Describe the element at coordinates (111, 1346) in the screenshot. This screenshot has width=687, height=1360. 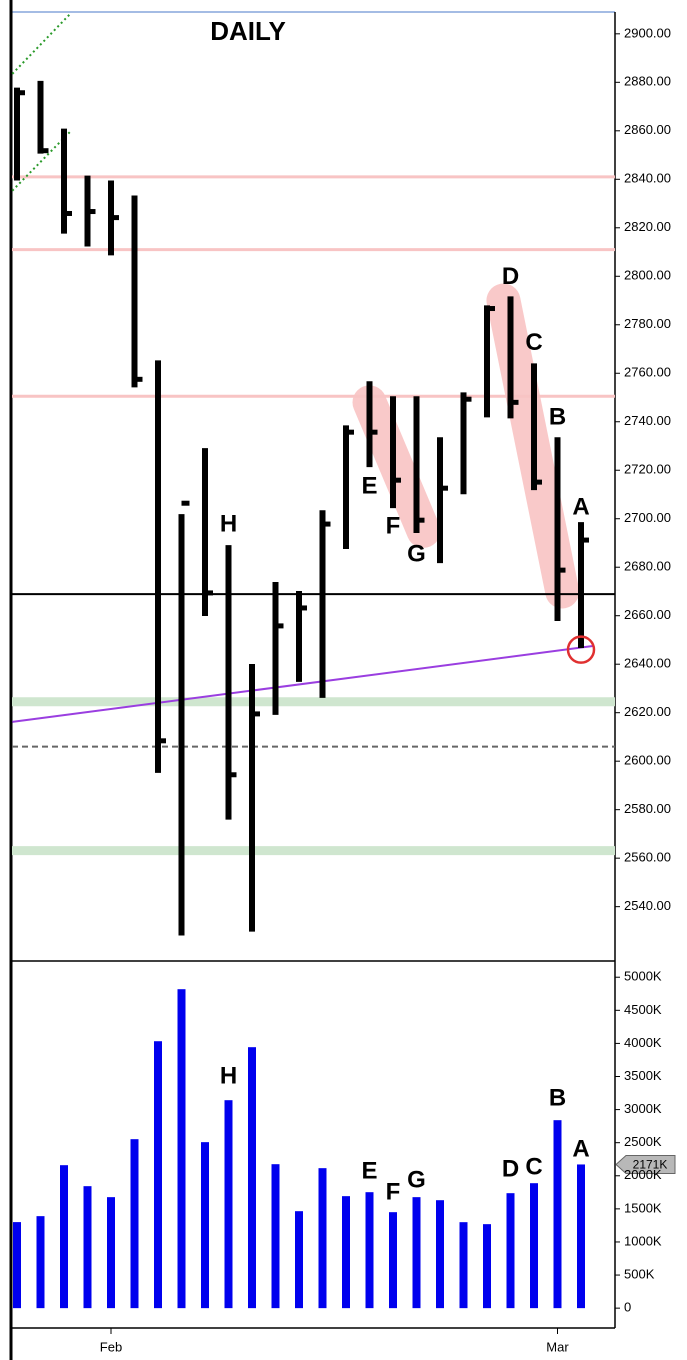
I see `x-tick-label: Feb` at that location.